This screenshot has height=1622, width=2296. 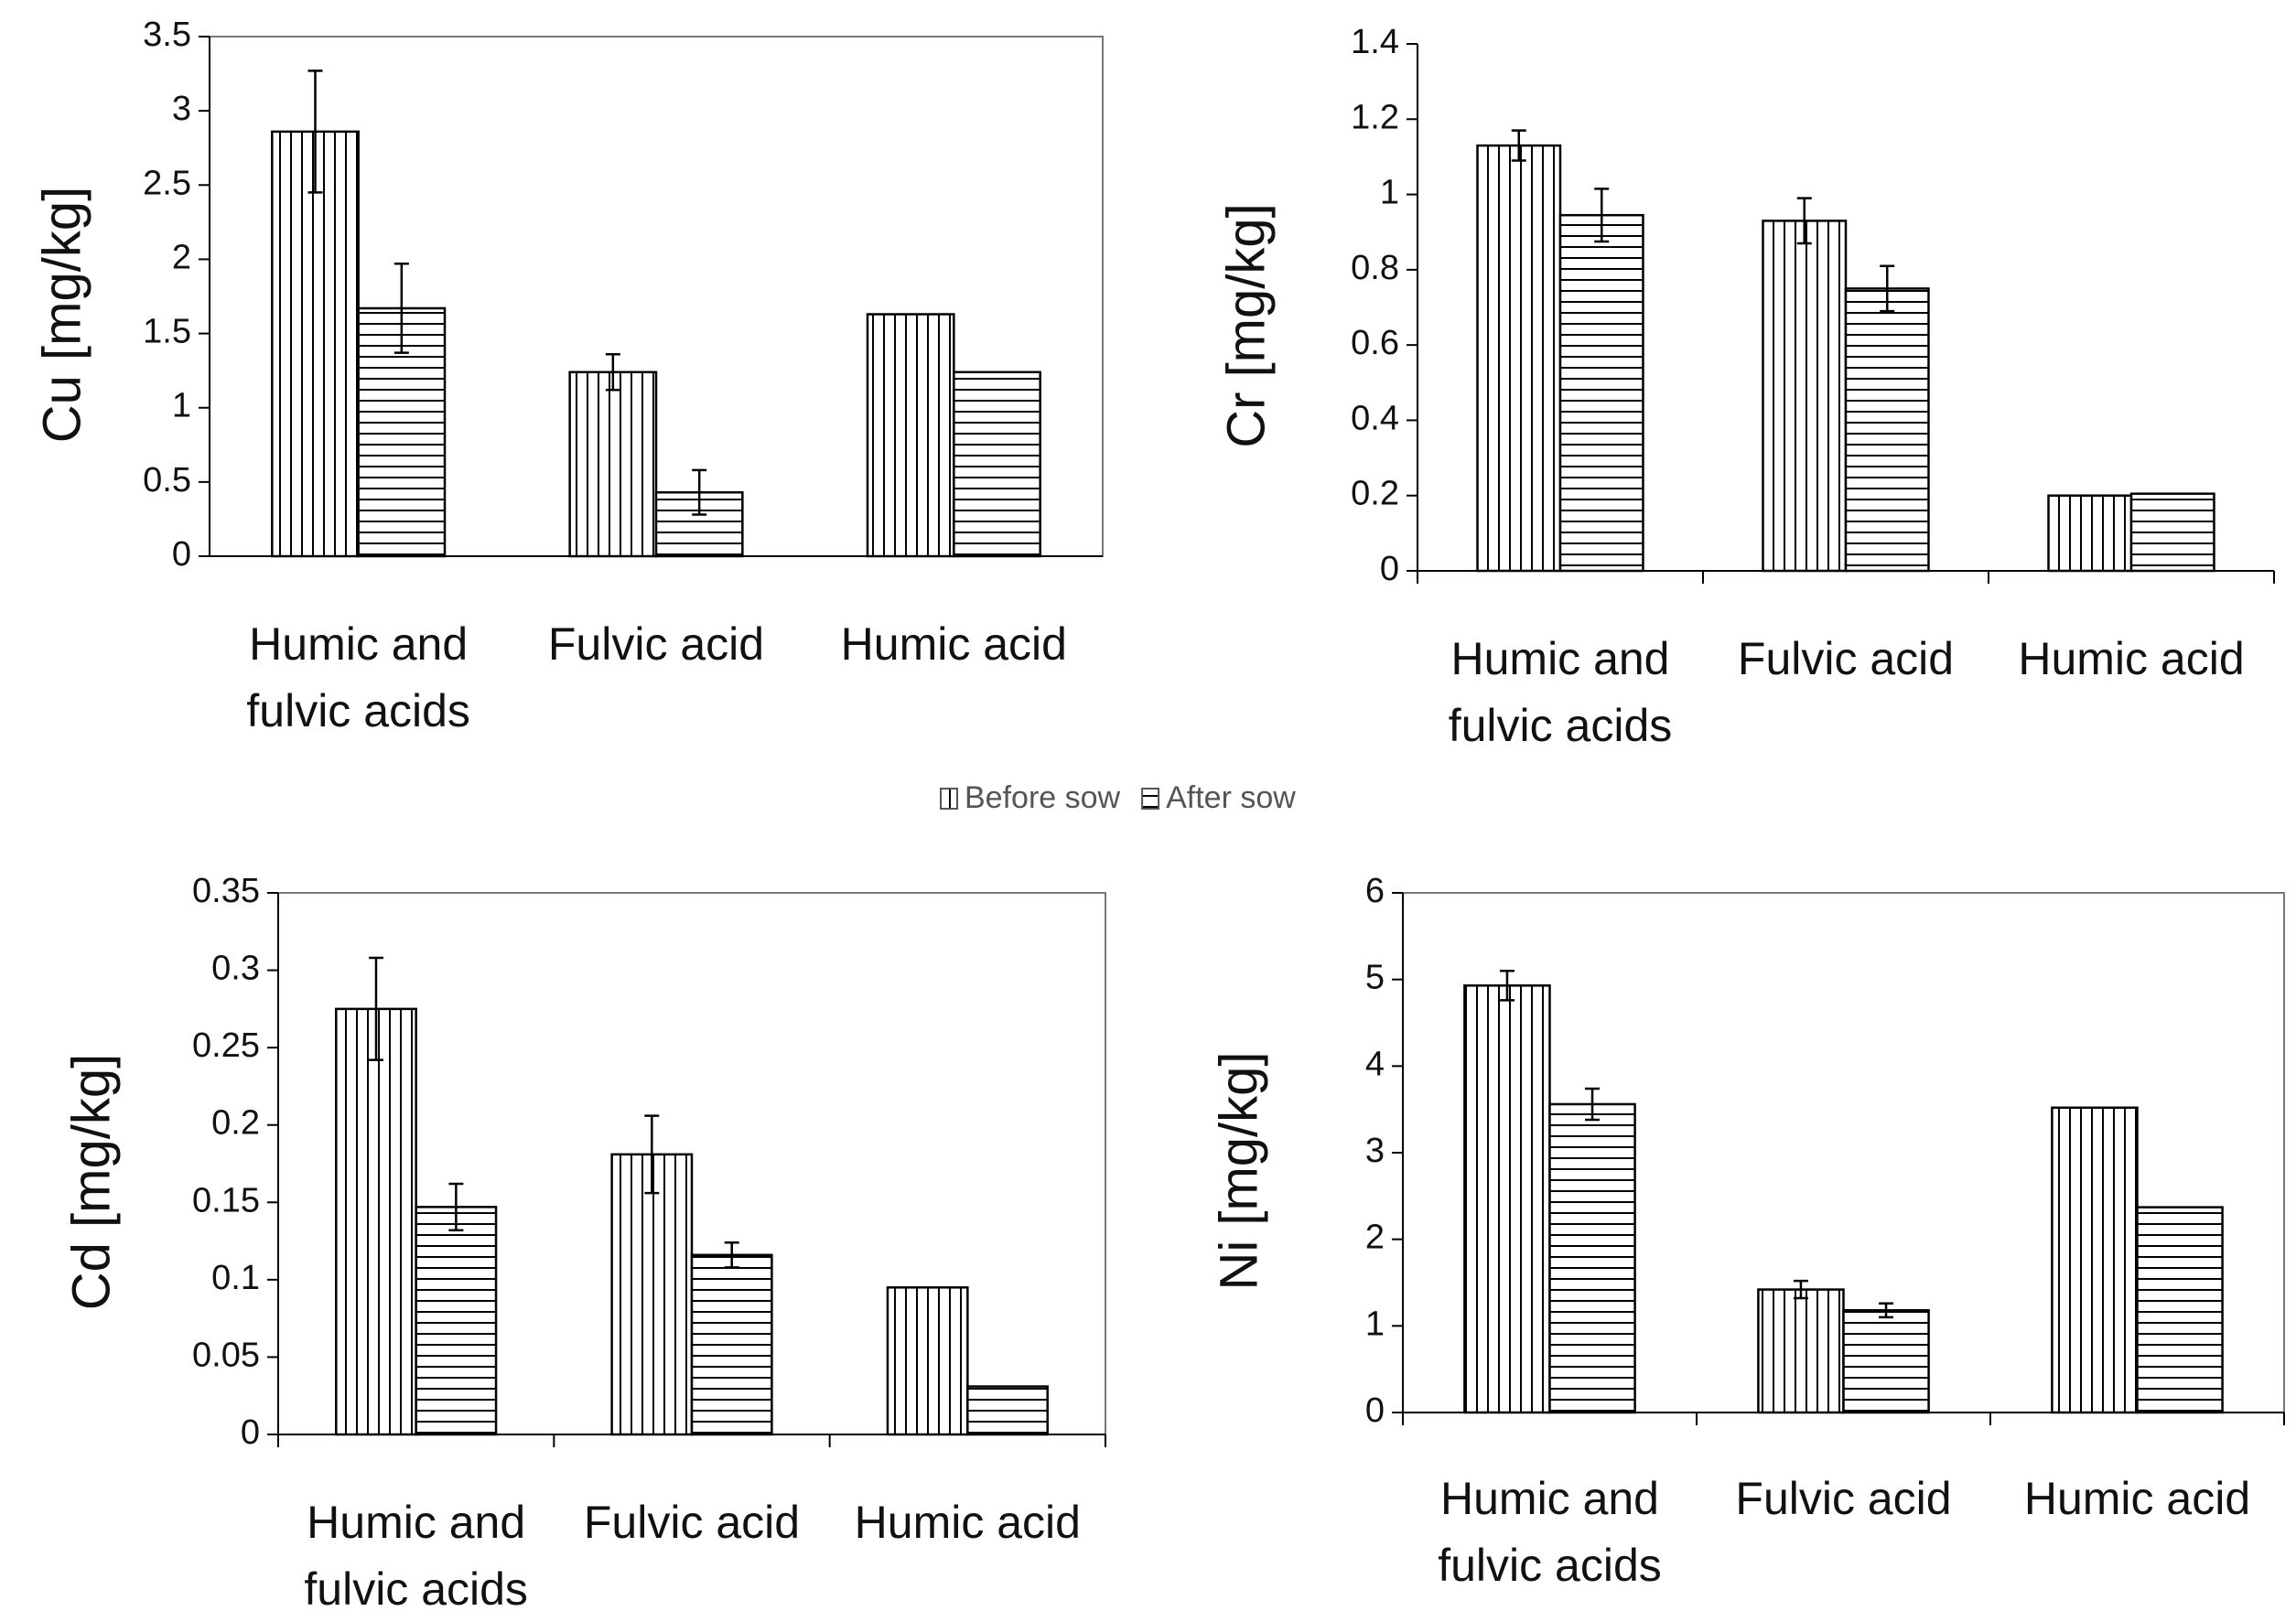 I want to click on y-tick-label: 1.5, so click(x=167, y=332).